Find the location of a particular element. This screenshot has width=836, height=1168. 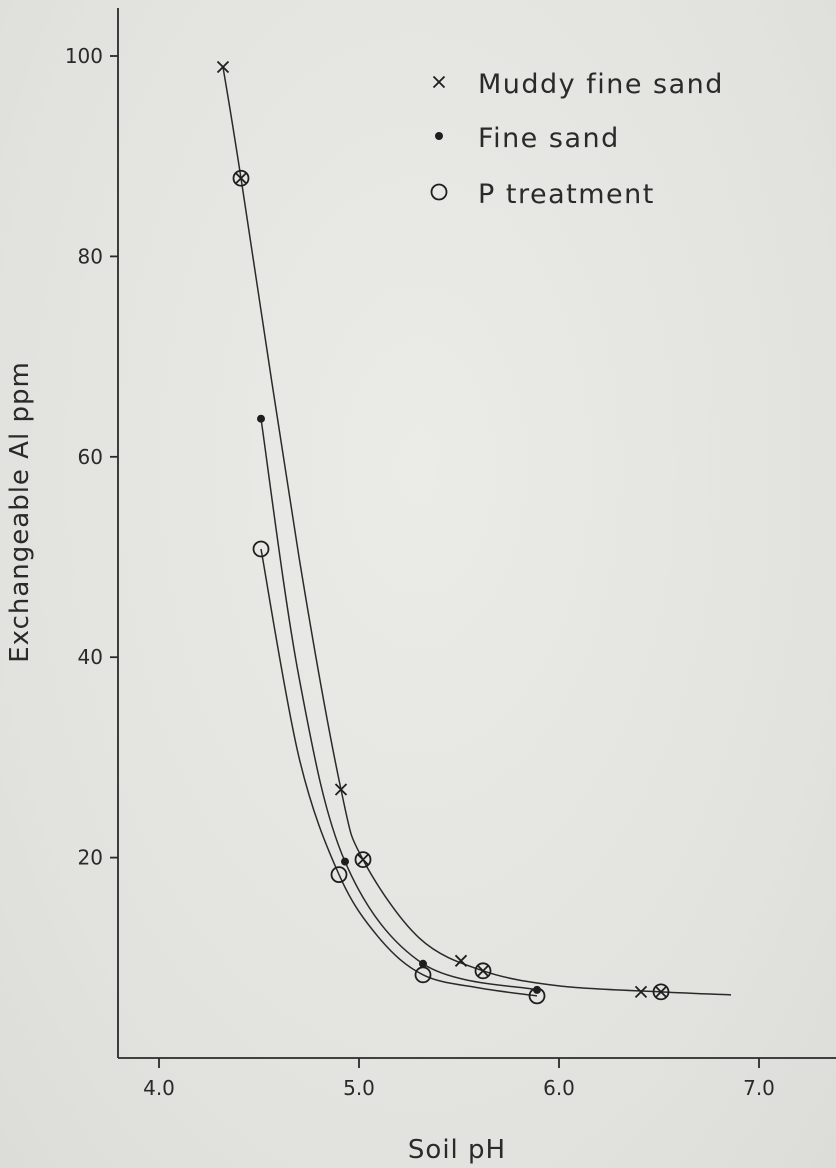

y-axis-title: Exchangeable Al ppm is located at coordinates (20, 512).